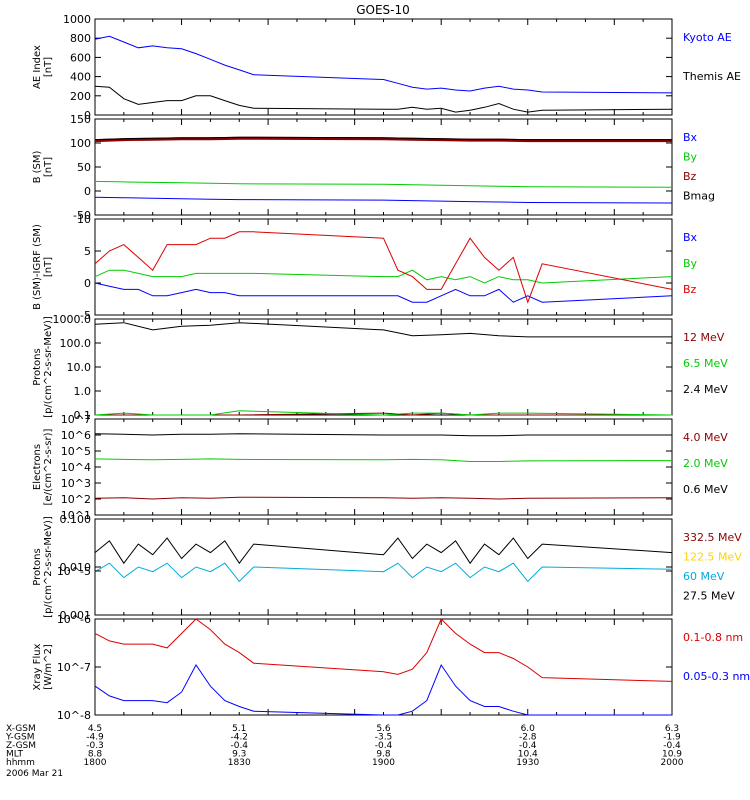 This screenshot has width=750, height=800. Describe the element at coordinates (83, 415) in the screenshot. I see `y-tick-label: 0.1` at that location.